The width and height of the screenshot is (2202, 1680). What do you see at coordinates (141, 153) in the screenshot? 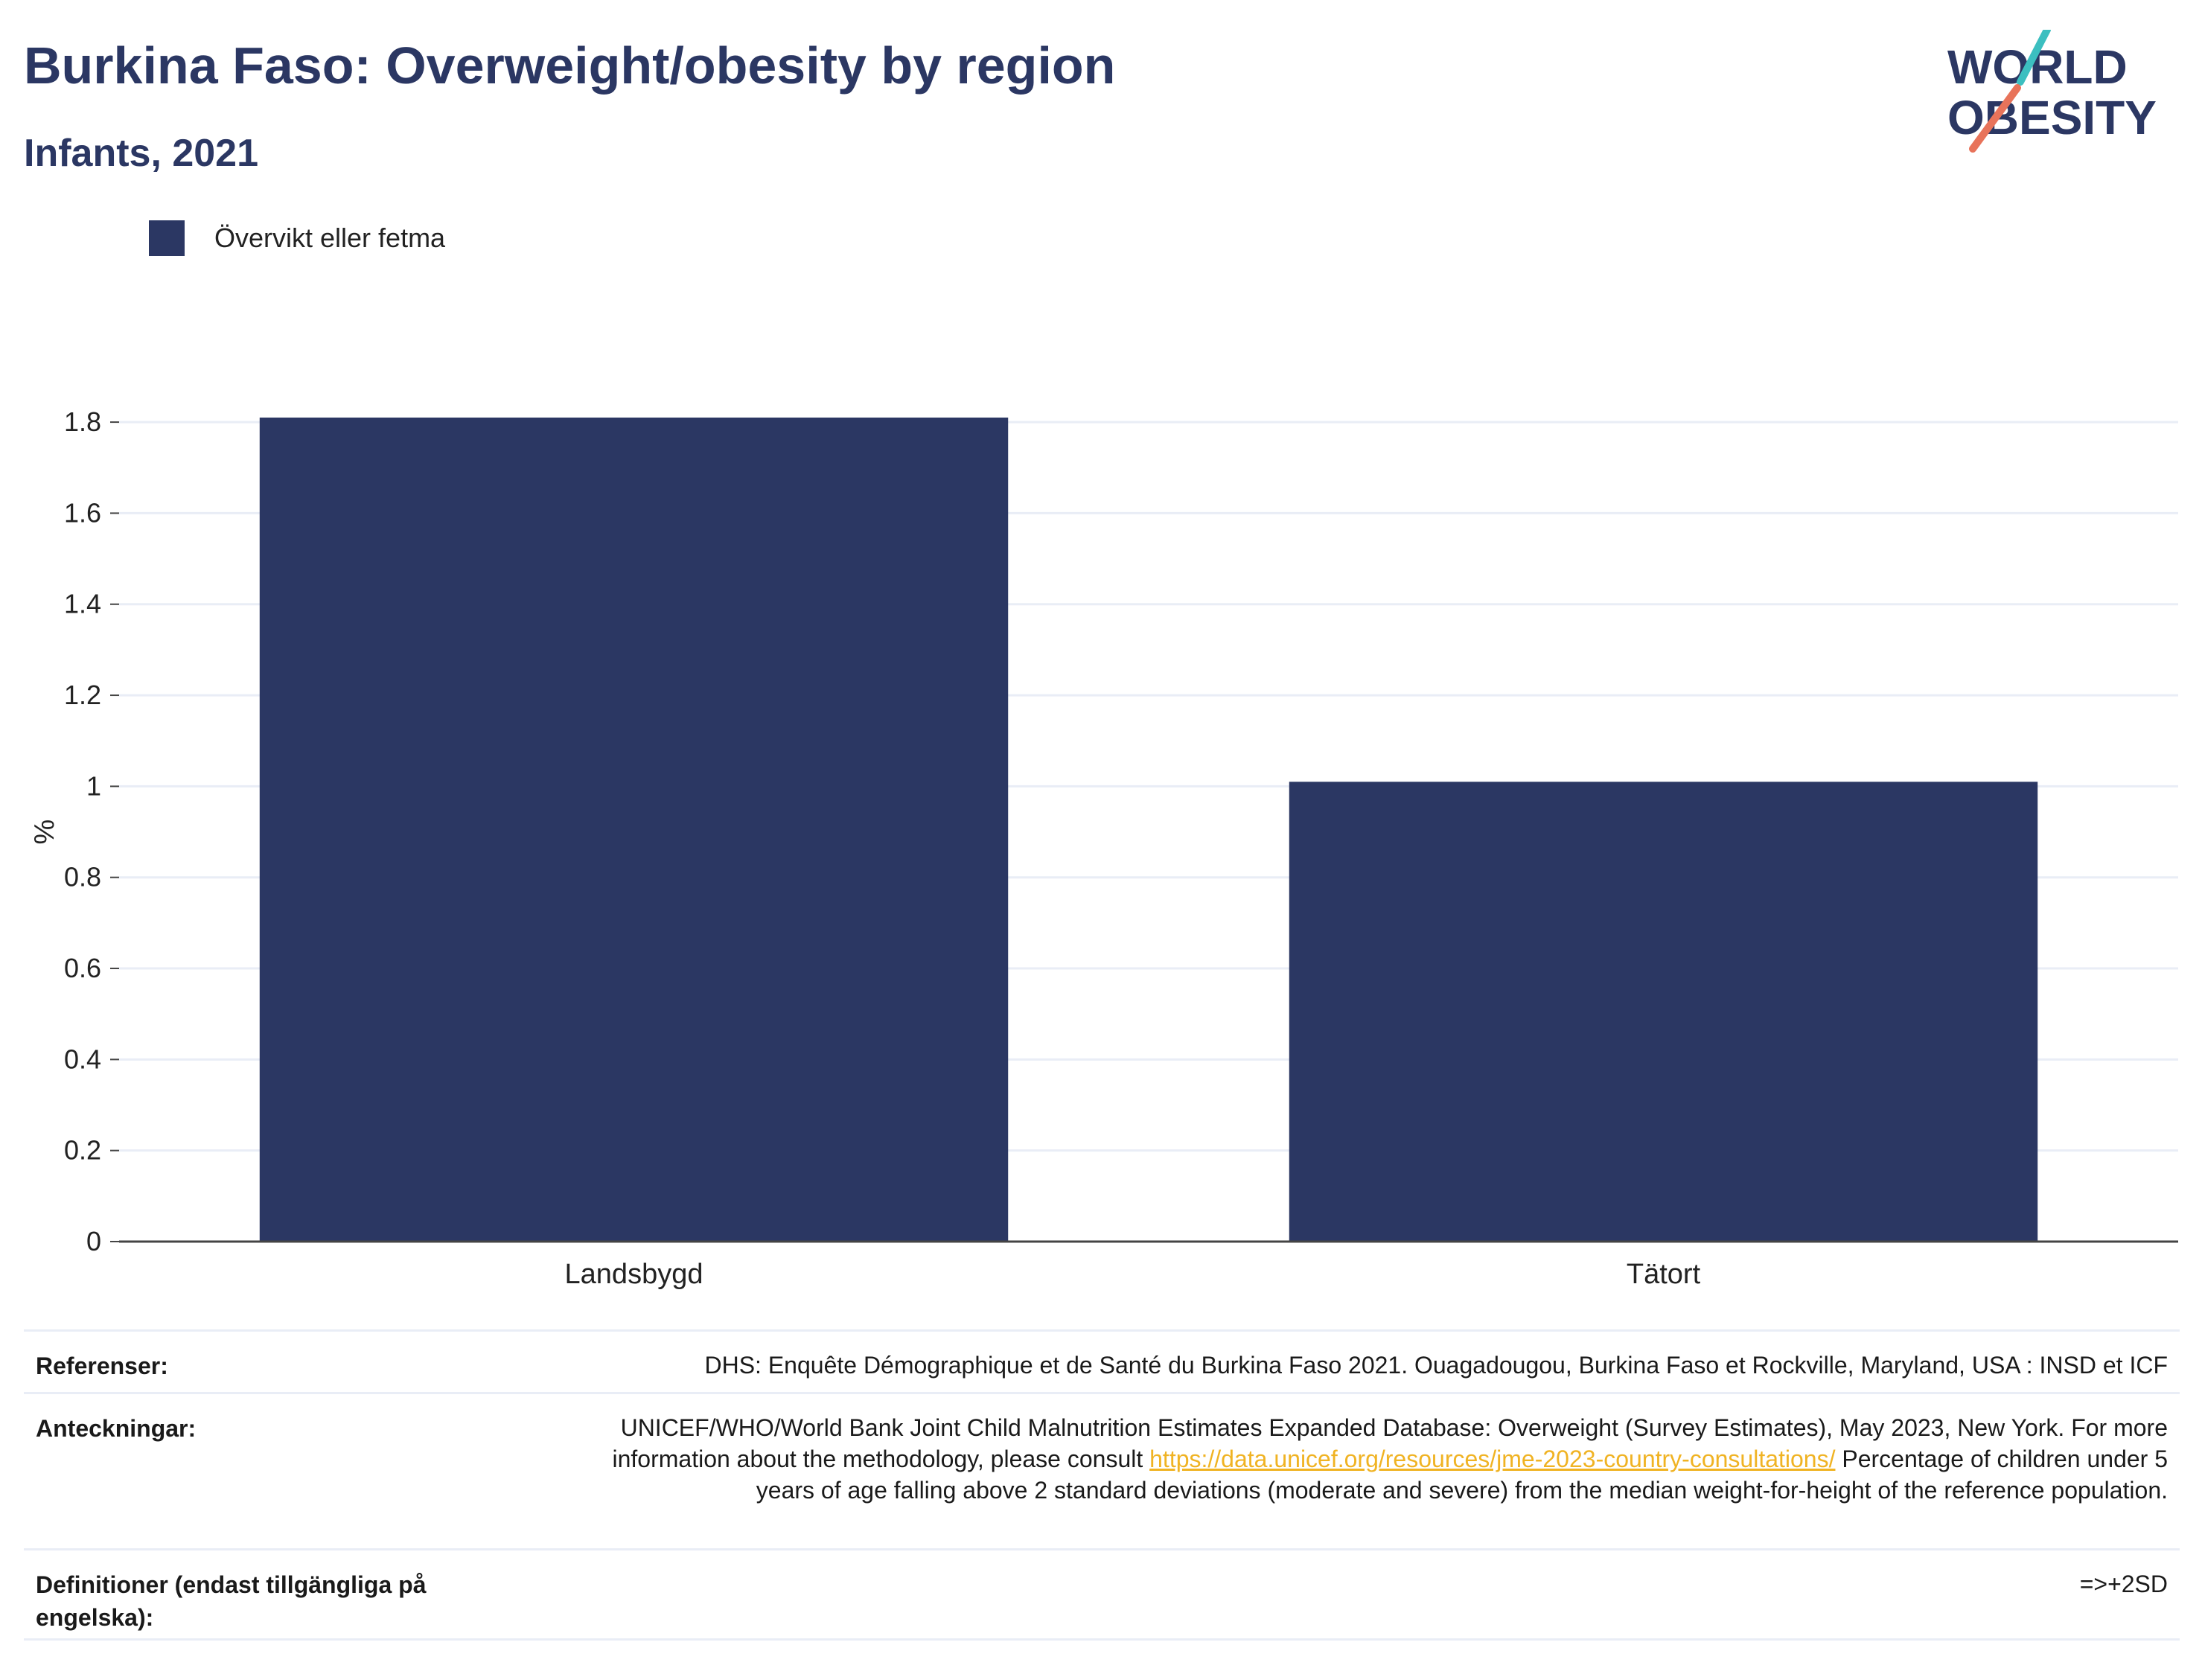
I see `page-subtitle: Infants, 2021` at bounding box center [141, 153].